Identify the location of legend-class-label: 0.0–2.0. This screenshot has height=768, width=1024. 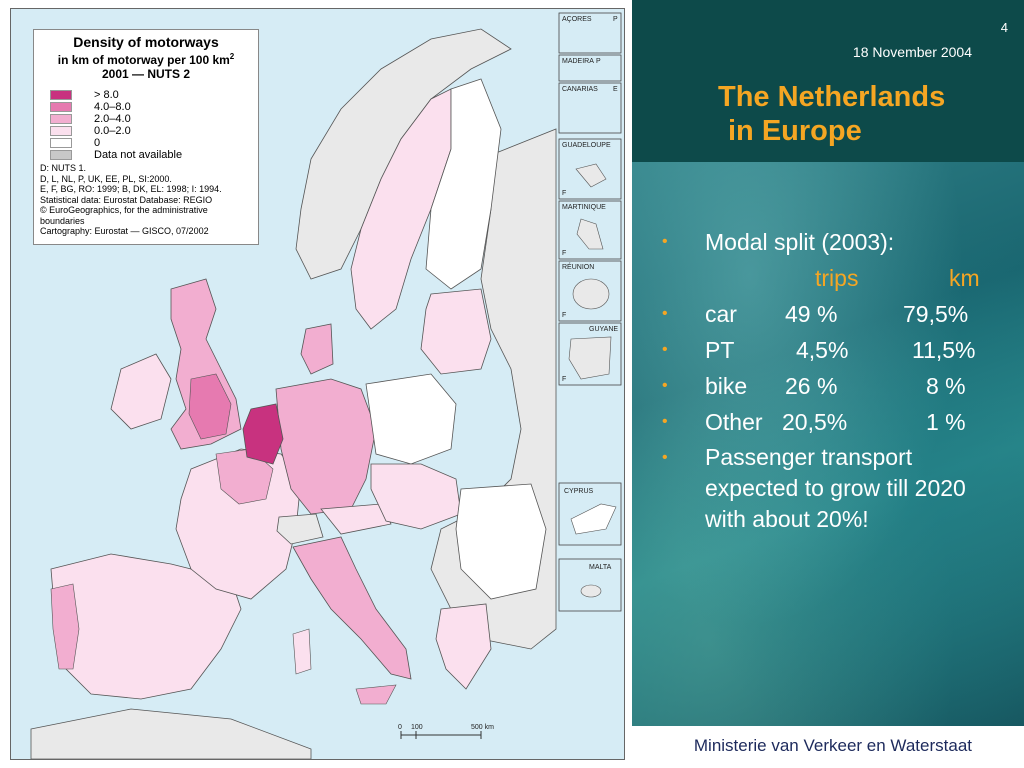
(112, 131).